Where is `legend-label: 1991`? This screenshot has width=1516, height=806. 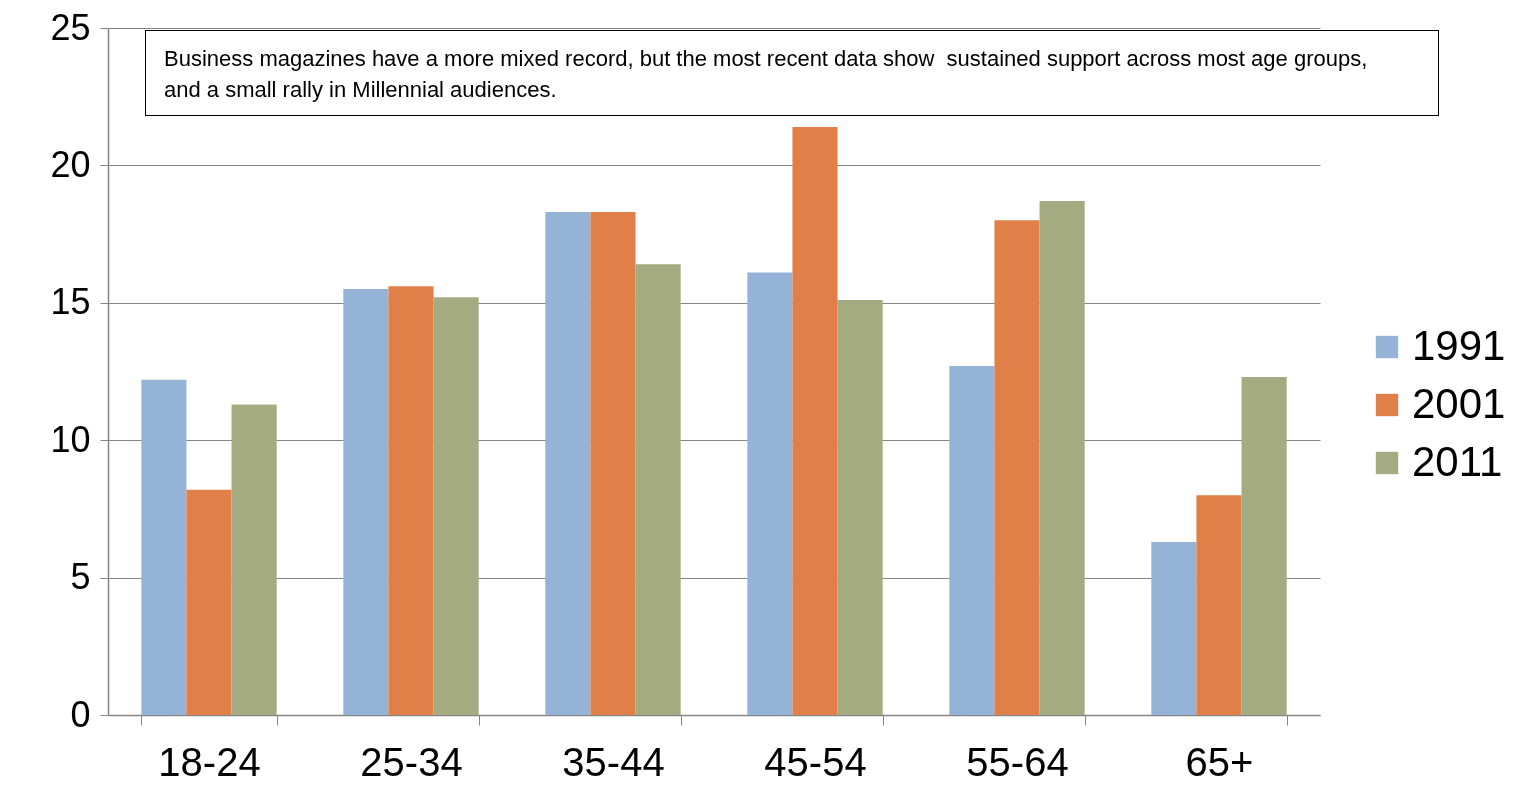
legend-label: 1991 is located at coordinates (1459, 345).